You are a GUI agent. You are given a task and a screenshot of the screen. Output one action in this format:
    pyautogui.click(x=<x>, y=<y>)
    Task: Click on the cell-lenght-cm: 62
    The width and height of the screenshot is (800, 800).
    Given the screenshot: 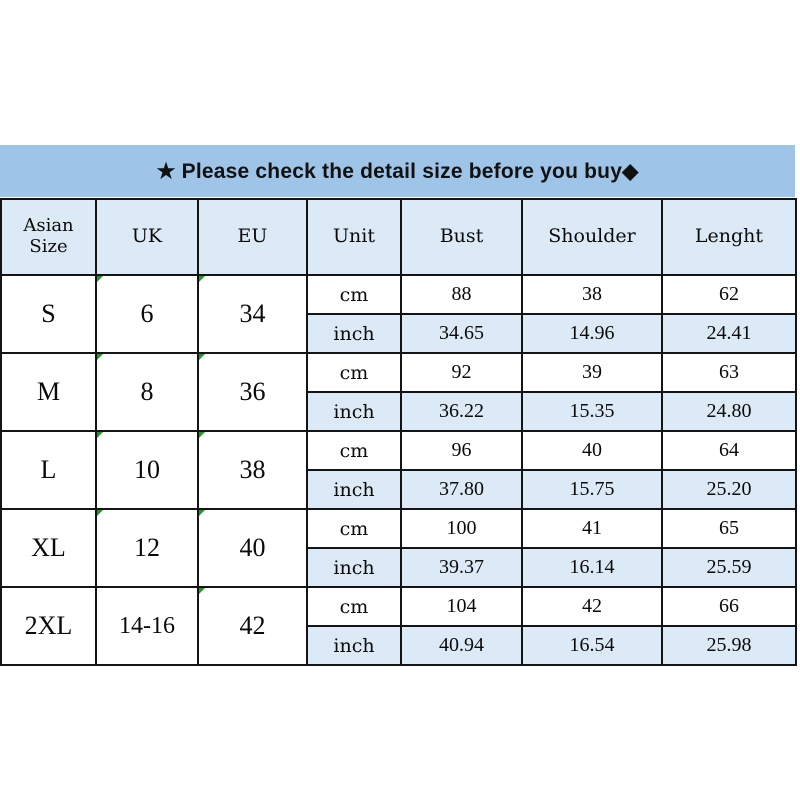 What is the action you would take?
    pyautogui.click(x=729, y=294)
    